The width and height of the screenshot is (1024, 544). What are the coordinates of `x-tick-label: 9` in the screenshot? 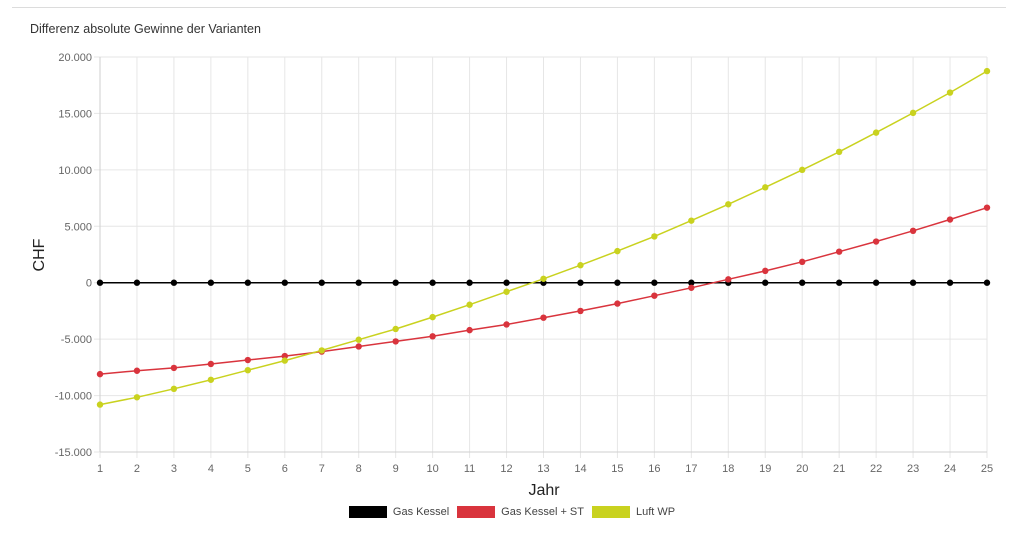 It's located at (396, 469).